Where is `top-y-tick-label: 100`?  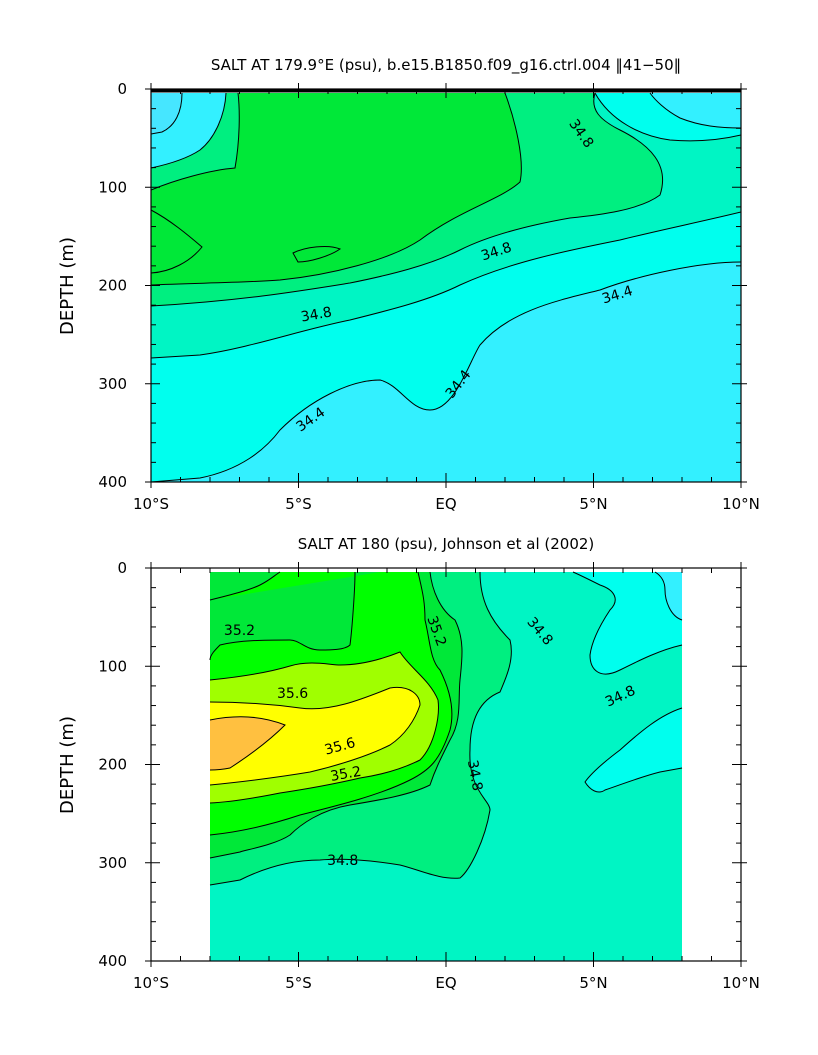 top-y-tick-label: 100 is located at coordinates (112, 187).